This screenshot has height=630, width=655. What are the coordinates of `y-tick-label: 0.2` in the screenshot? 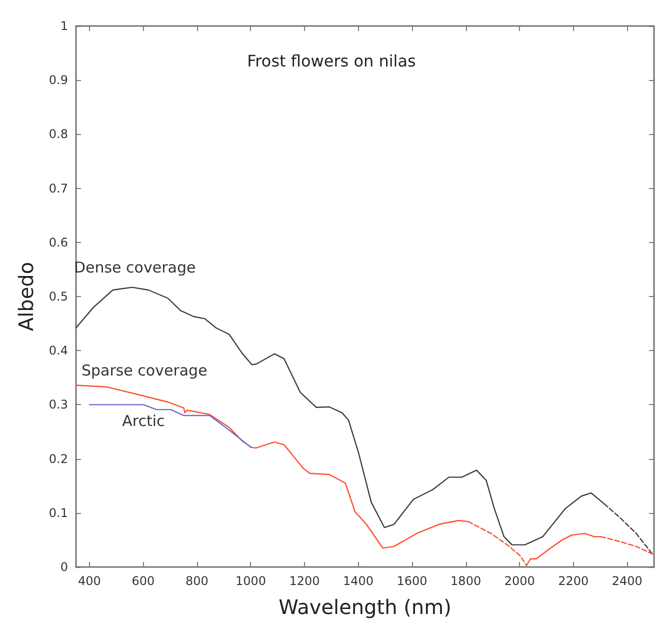 It's located at (58, 459).